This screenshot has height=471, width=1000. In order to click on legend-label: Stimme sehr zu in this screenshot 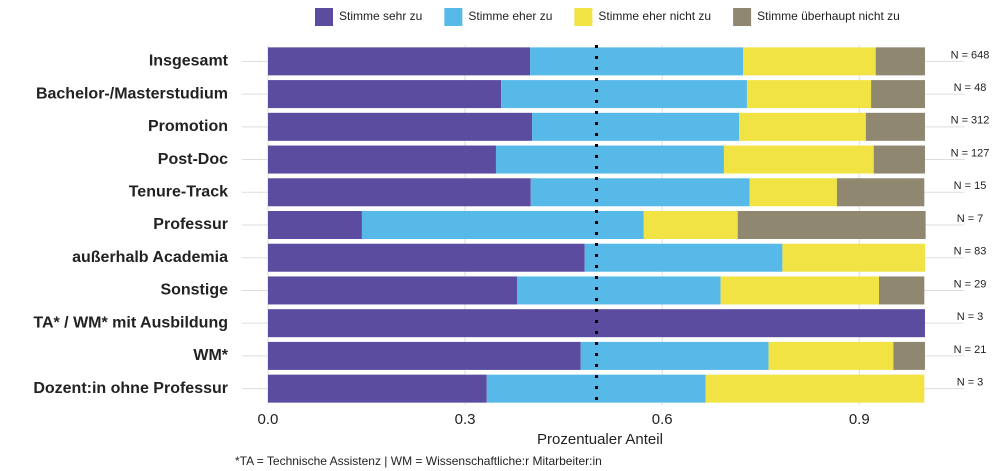, I will do `click(380, 16)`.